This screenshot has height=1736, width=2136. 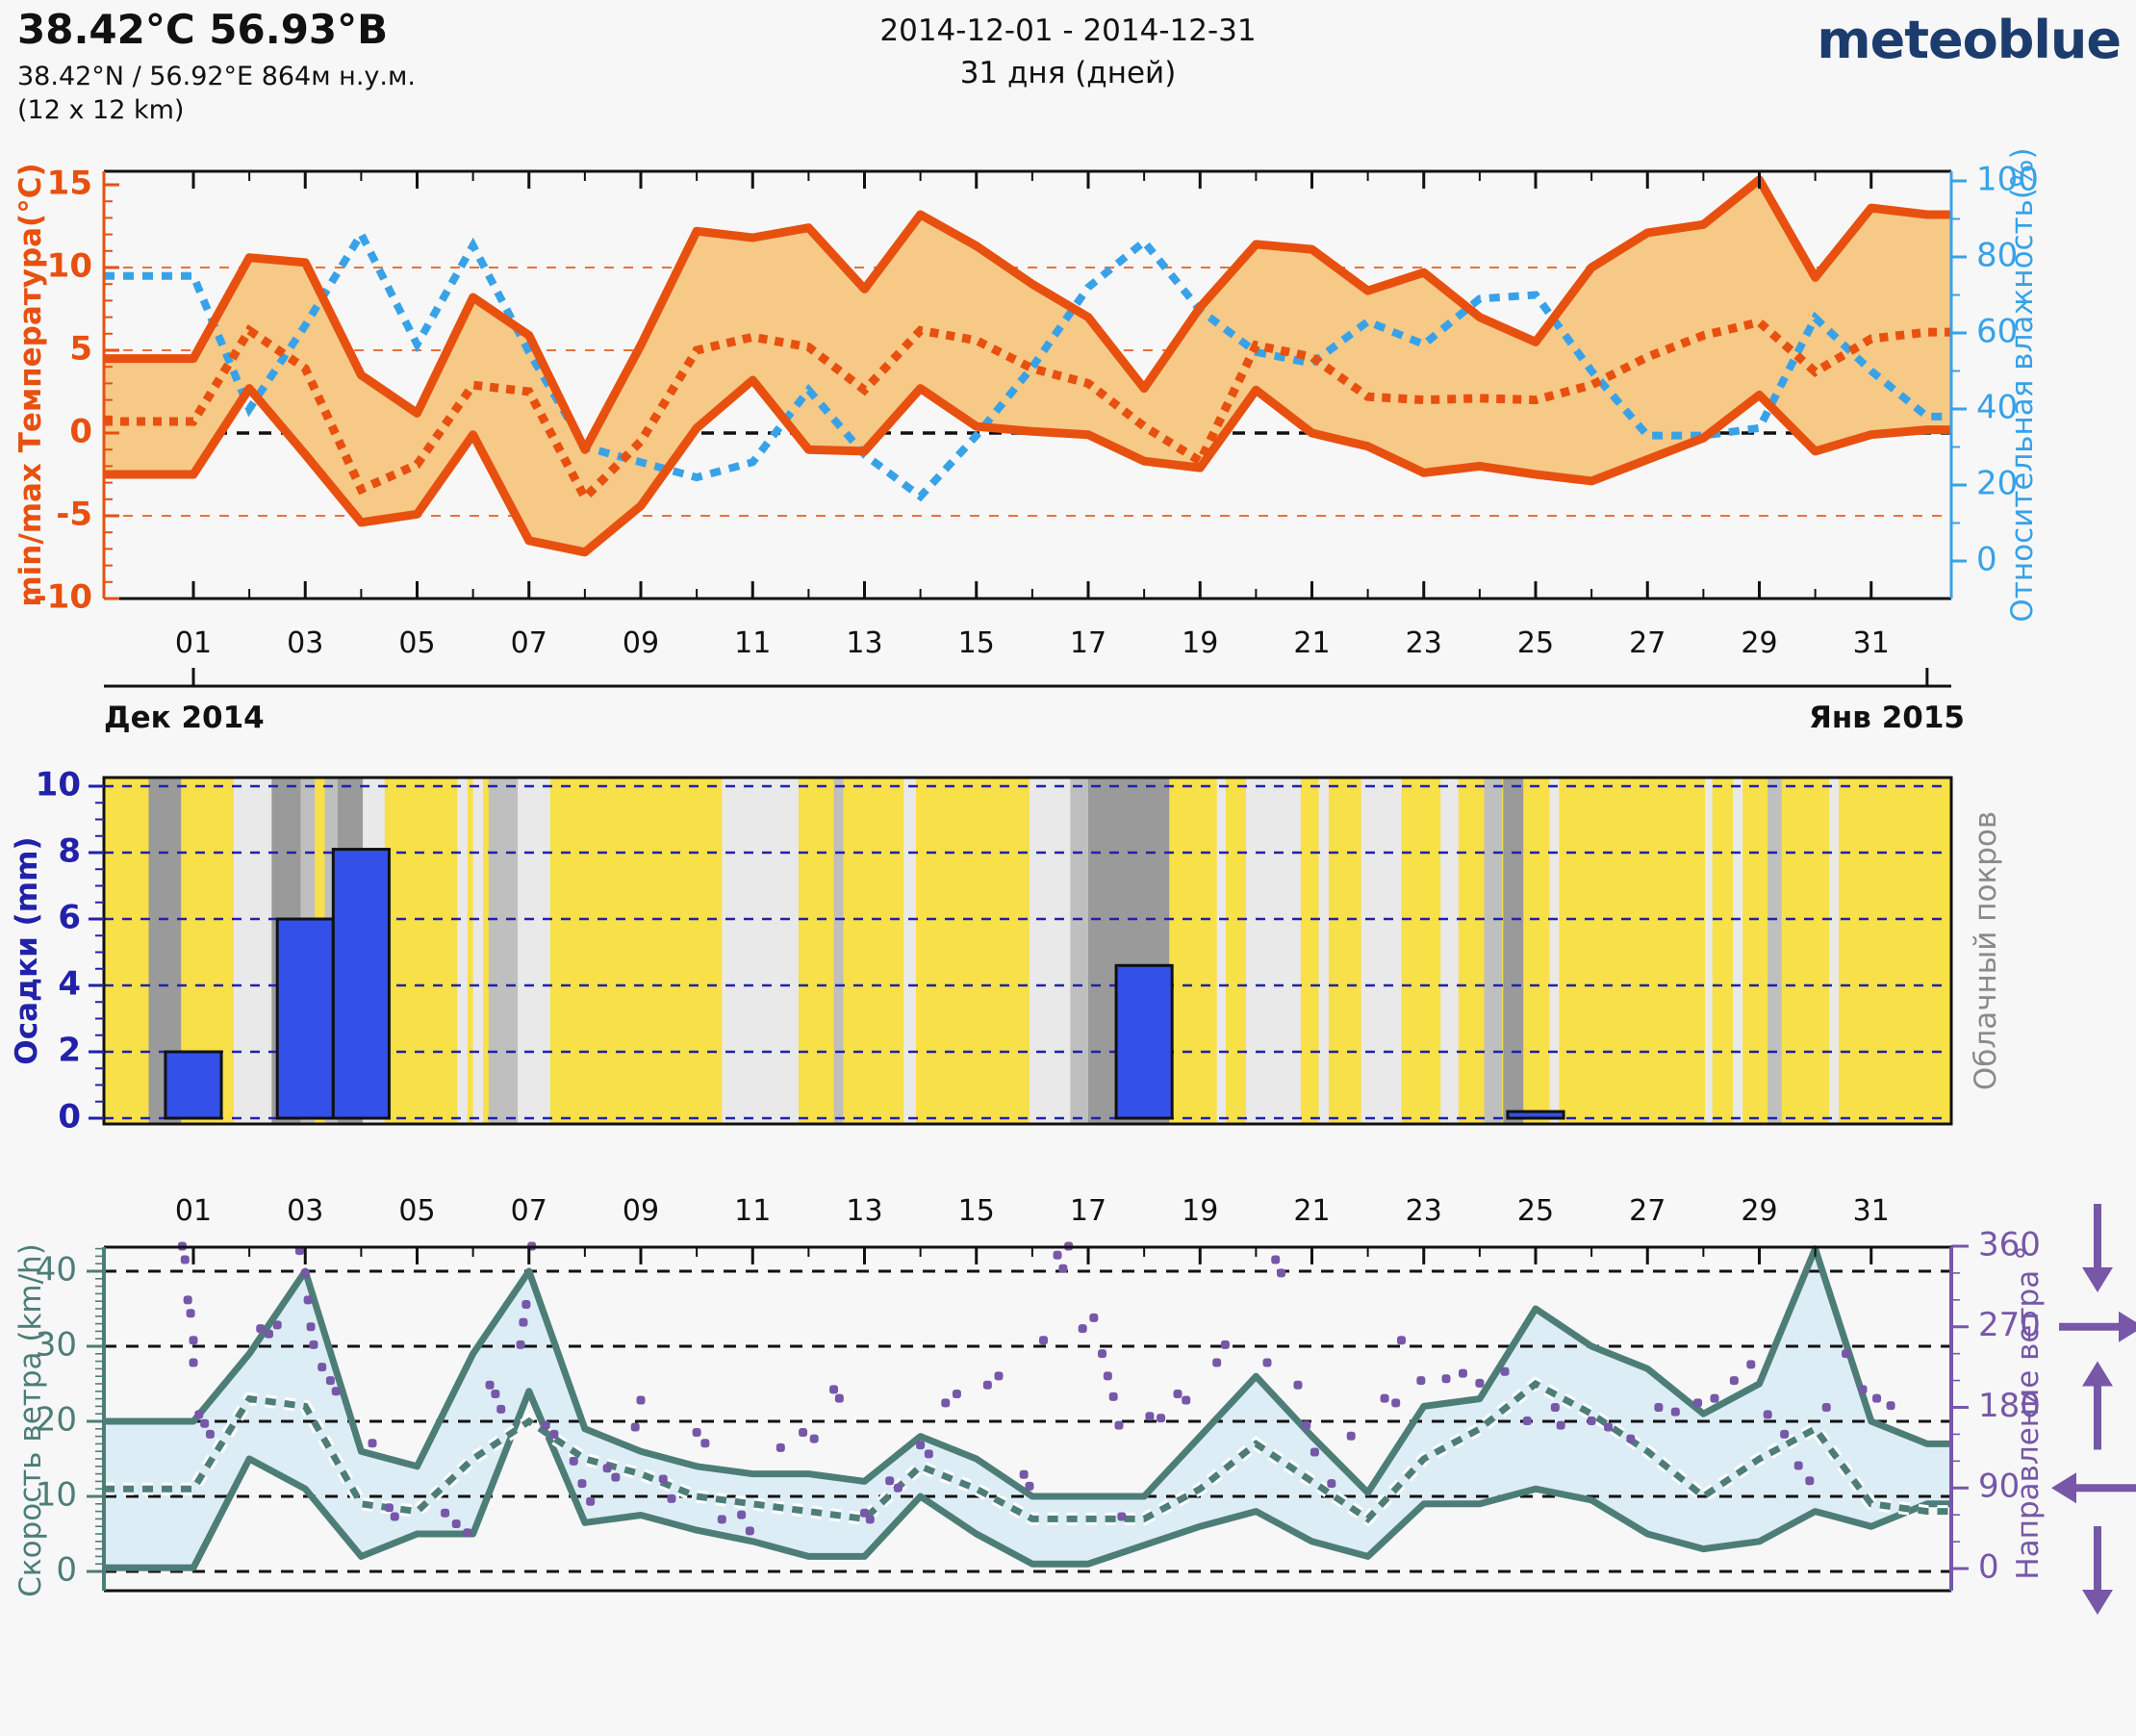 What do you see at coordinates (1034, 701) in the screenshot?
I see `timeline: Дек 2014 Янв 2015` at bounding box center [1034, 701].